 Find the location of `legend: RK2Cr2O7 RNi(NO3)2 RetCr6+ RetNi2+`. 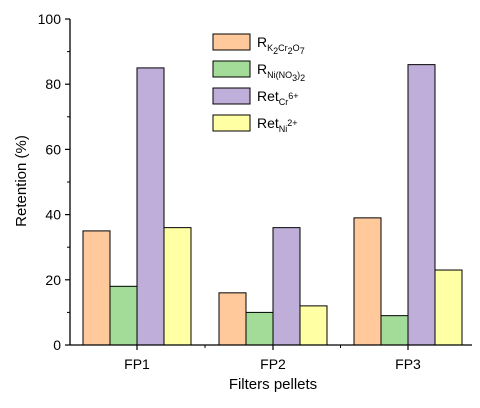

legend: RK2Cr2O7 RNi(NO3)2 RetCr6+ RetNi2+ is located at coordinates (258, 83).